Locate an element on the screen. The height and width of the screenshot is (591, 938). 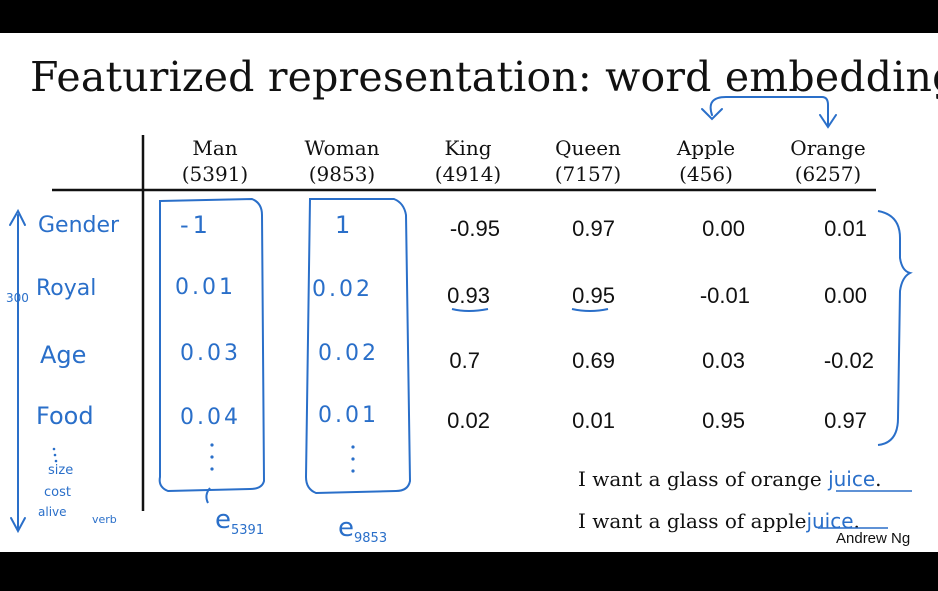
woman-value-royal: 0.02 is located at coordinates (342, 289).